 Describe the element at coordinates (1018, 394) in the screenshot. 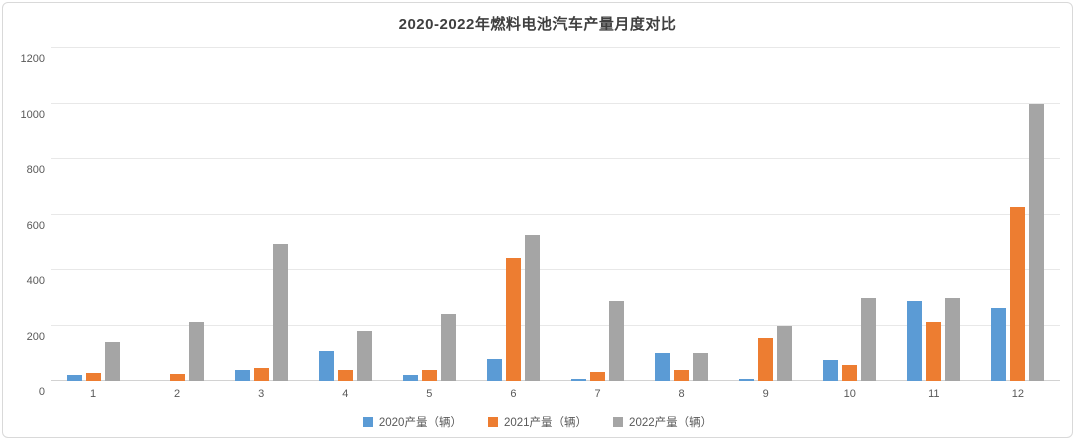

I see `x-axis-label-12: 12` at that location.